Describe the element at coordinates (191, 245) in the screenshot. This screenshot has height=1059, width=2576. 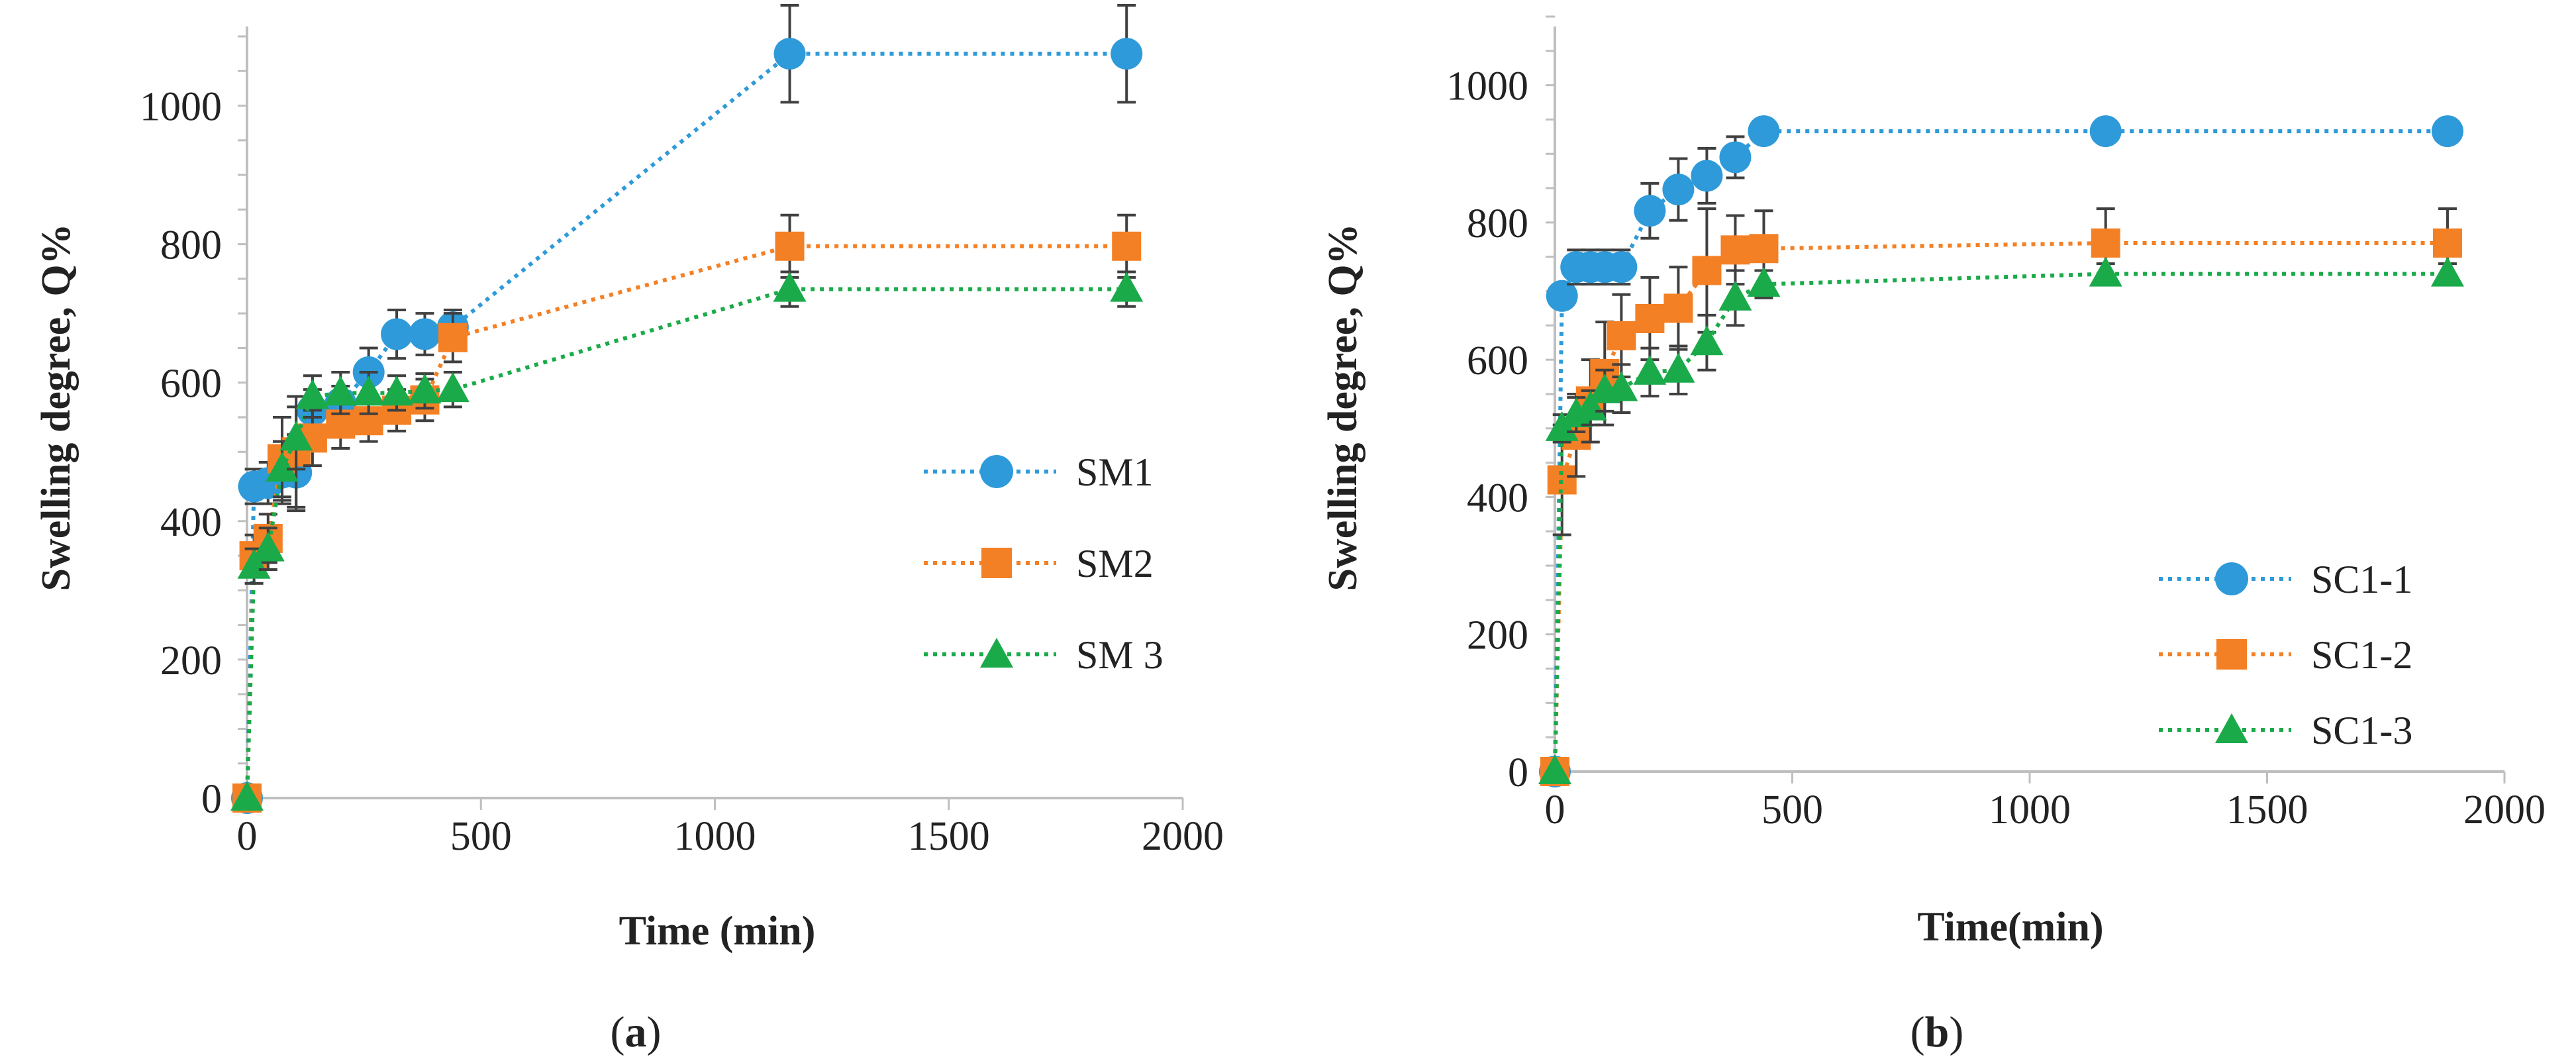
I see `y-tick-label-a: 800` at that location.